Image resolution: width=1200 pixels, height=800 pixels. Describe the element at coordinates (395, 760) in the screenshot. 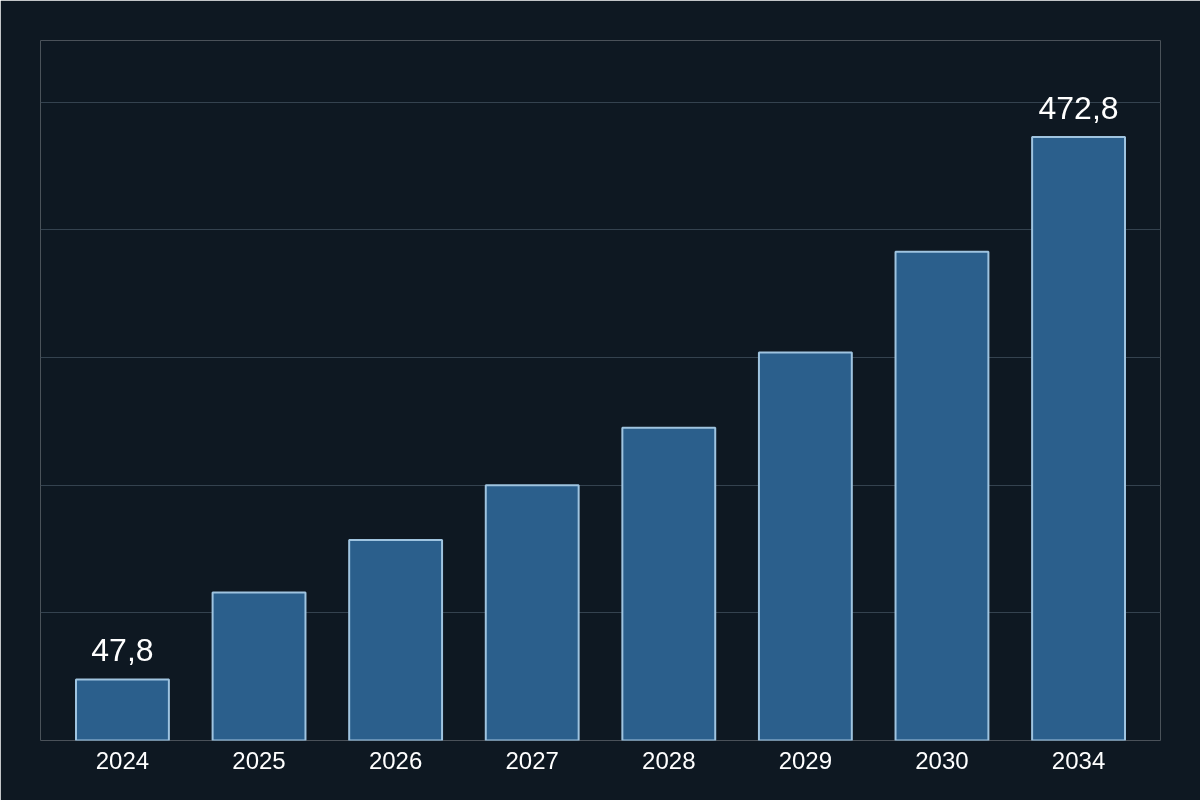

I see `x-tick-label: 2026` at that location.